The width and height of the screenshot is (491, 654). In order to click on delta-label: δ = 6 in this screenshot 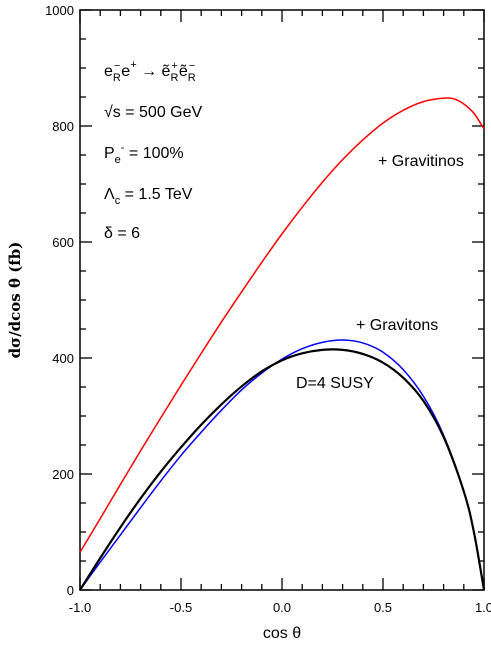, I will do `click(122, 233)`.